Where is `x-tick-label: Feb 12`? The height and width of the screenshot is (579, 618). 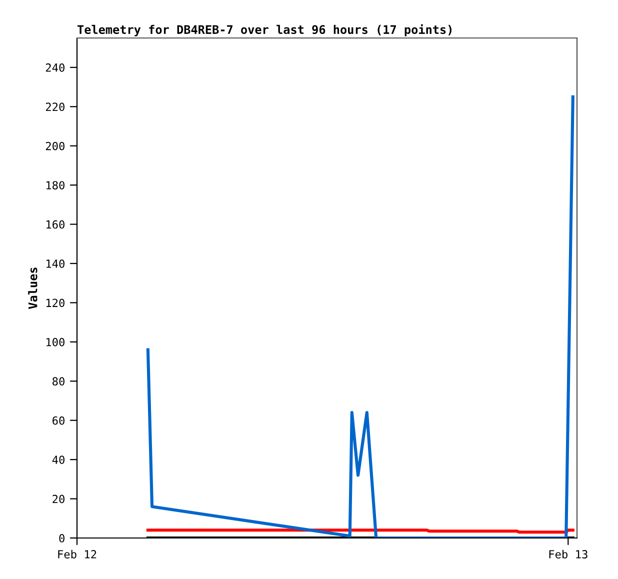
x-tick-label: Feb 12 is located at coordinates (77, 554).